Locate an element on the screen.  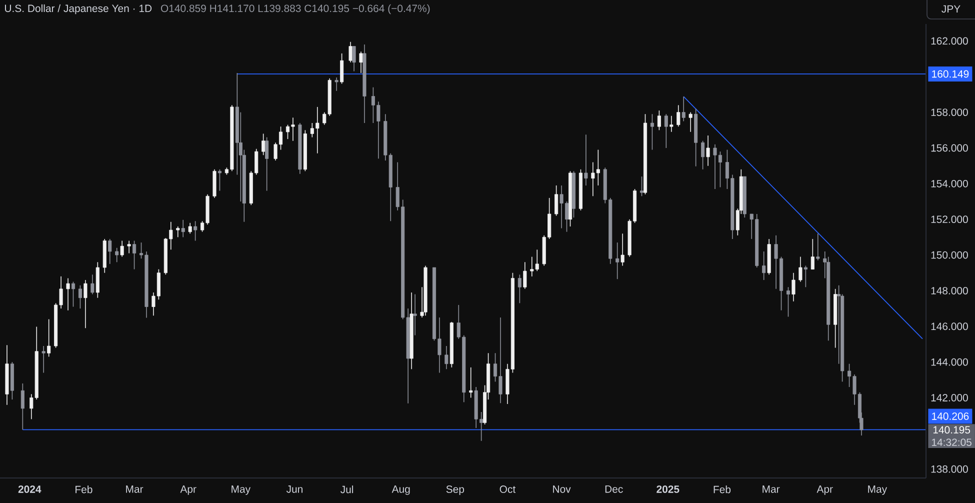
x-tick-label: 2025 is located at coordinates (668, 489).